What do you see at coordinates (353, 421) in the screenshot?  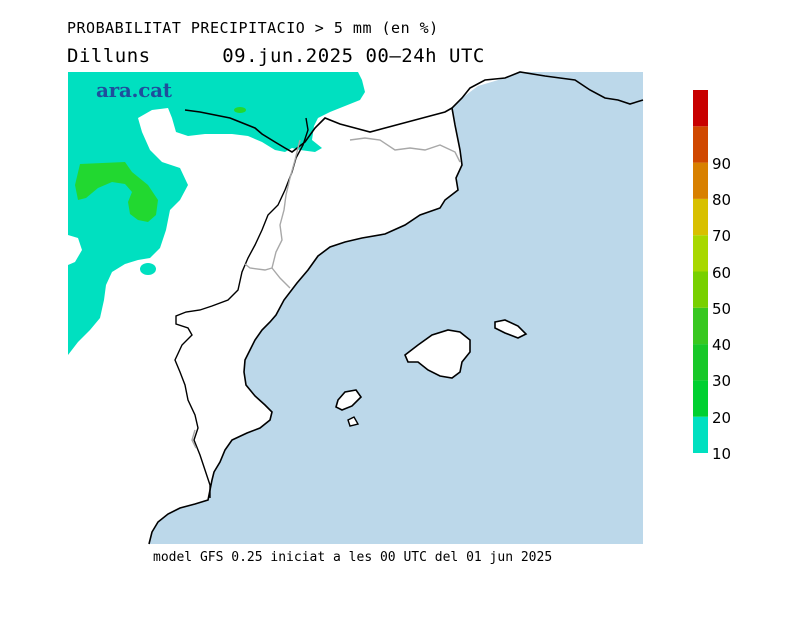 I see `island-formentera` at bounding box center [353, 421].